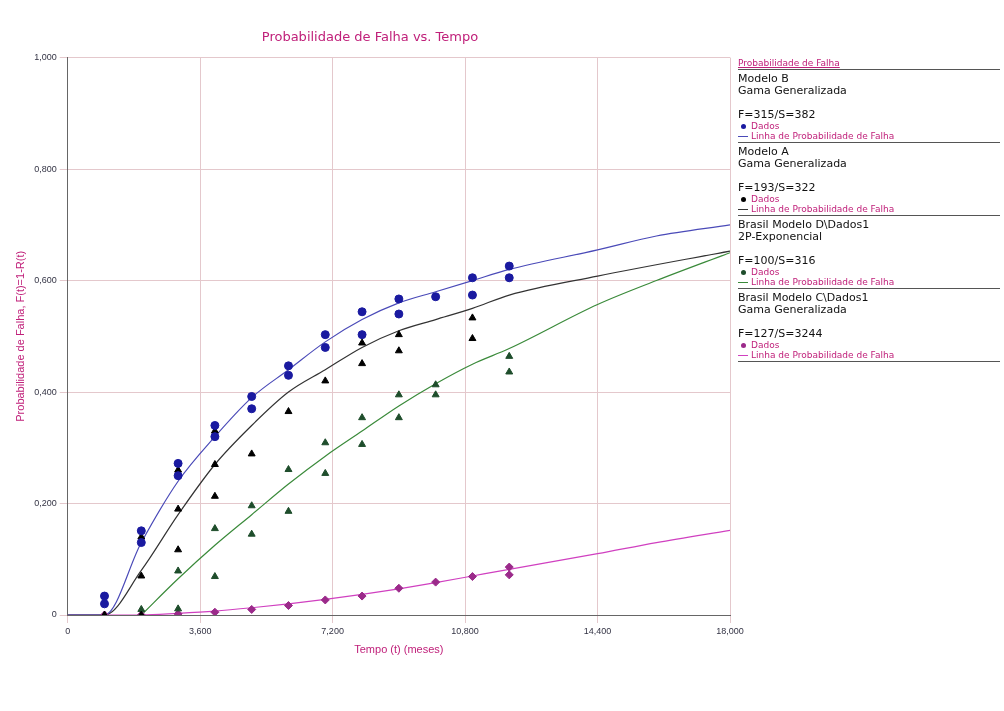 The width and height of the screenshot is (1004, 711). What do you see at coordinates (200, 630) in the screenshot?
I see `x-tick-label: 3,600` at bounding box center [200, 630].